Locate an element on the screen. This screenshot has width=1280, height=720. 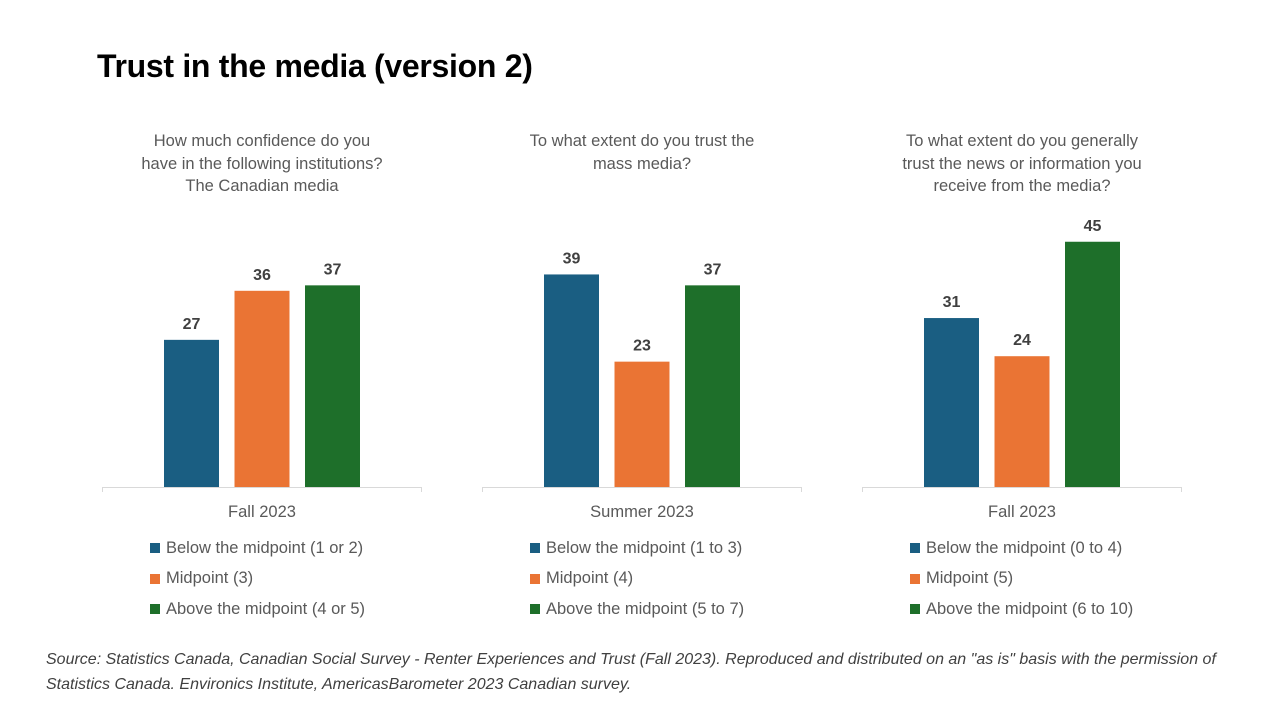
legend-label: Above the midpoint (4 or 5) is located at coordinates (266, 608).